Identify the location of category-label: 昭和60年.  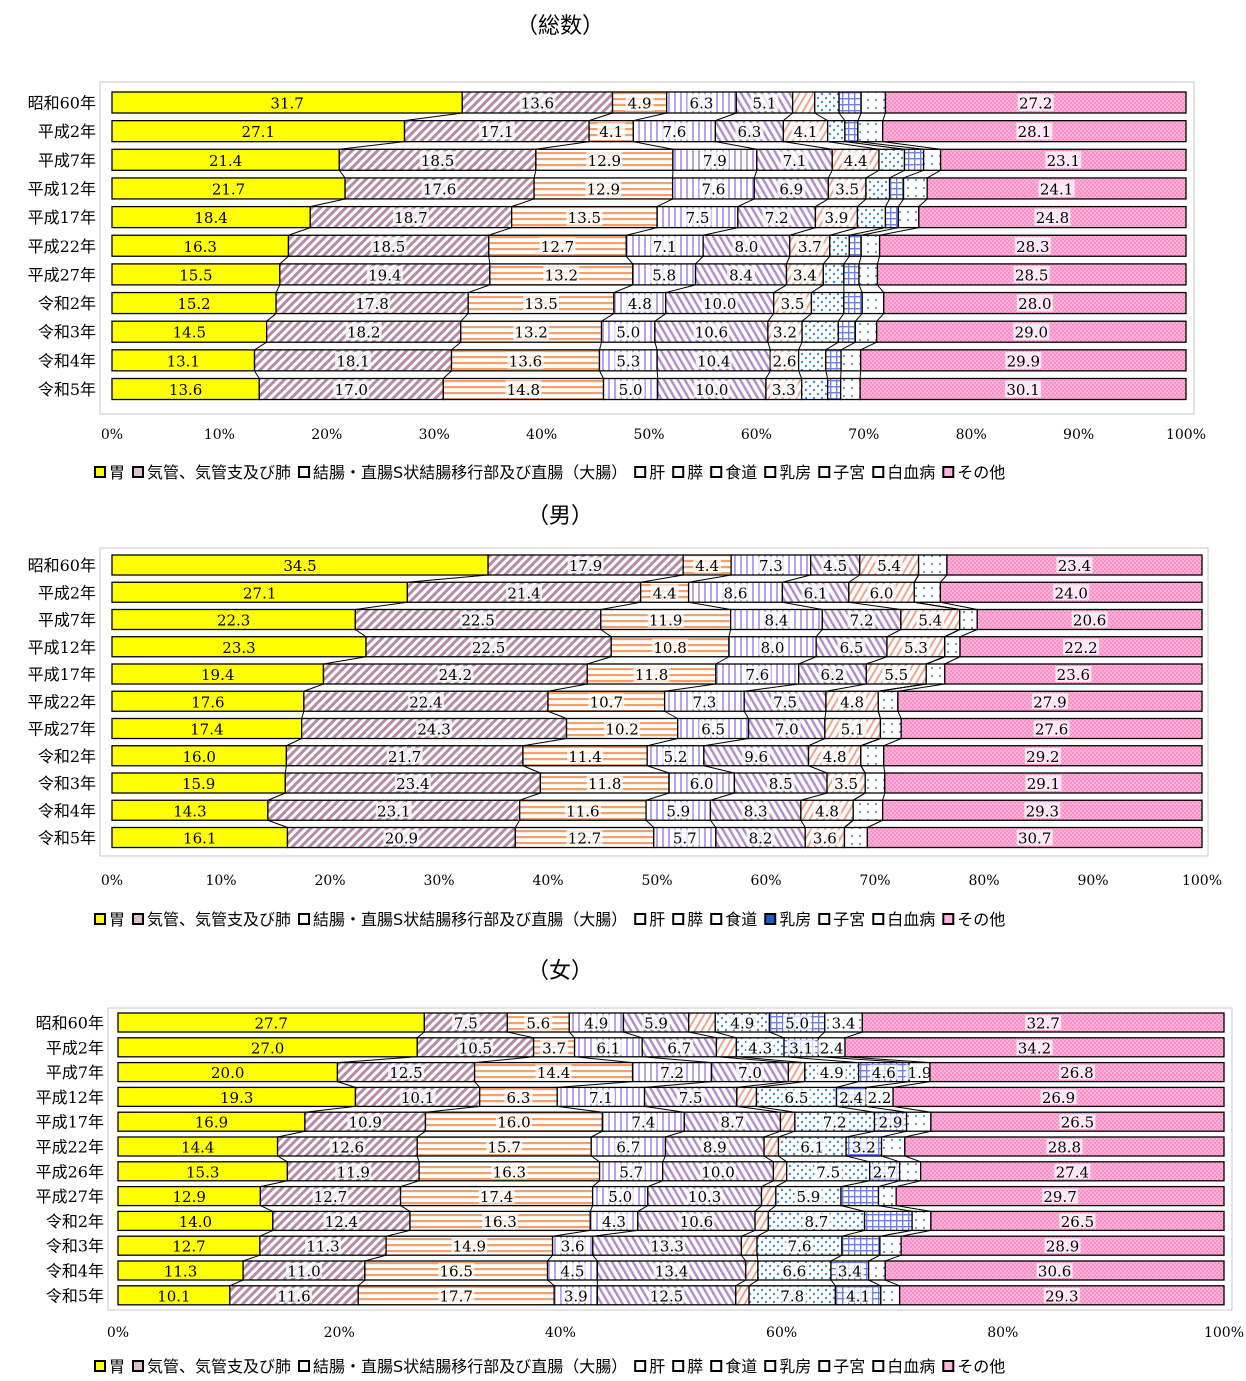
(70, 1023).